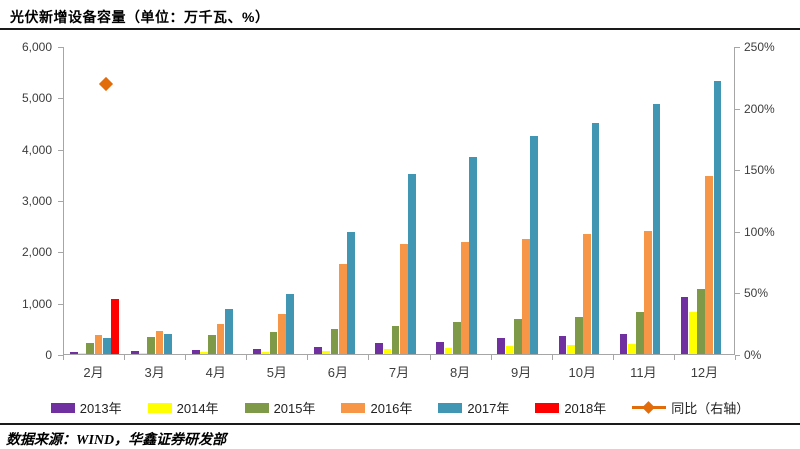 This screenshot has height=449, width=800. What do you see at coordinates (623, 343) in the screenshot?
I see `bar-2013年-11月` at bounding box center [623, 343].